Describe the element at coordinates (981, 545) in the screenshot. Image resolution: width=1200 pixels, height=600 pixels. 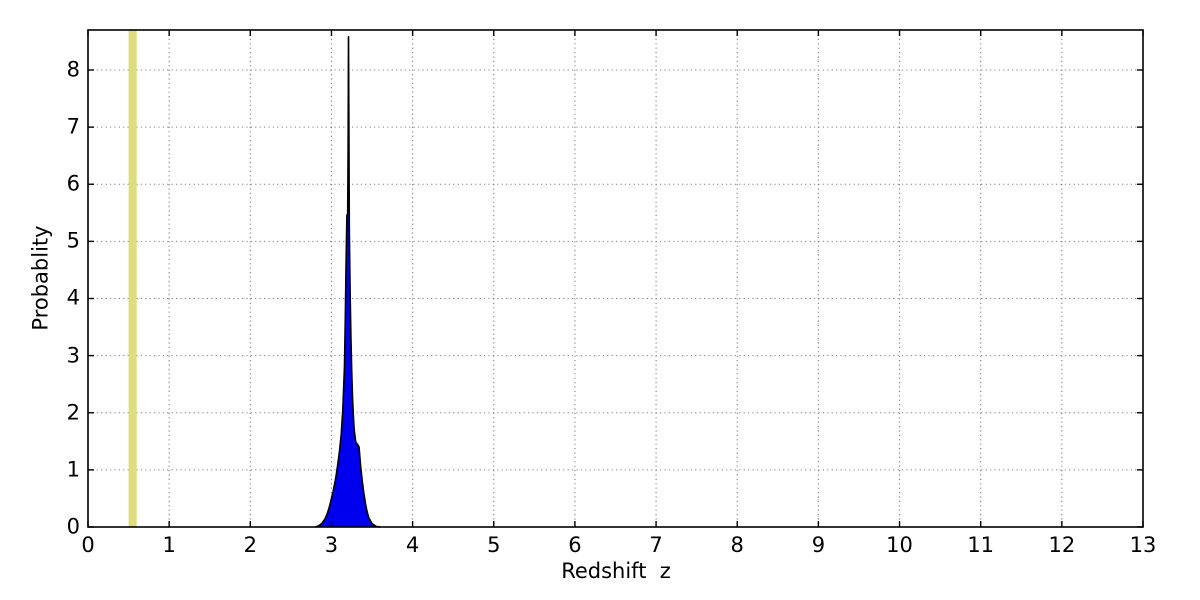
I see `x-tick-label: 11` at that location.